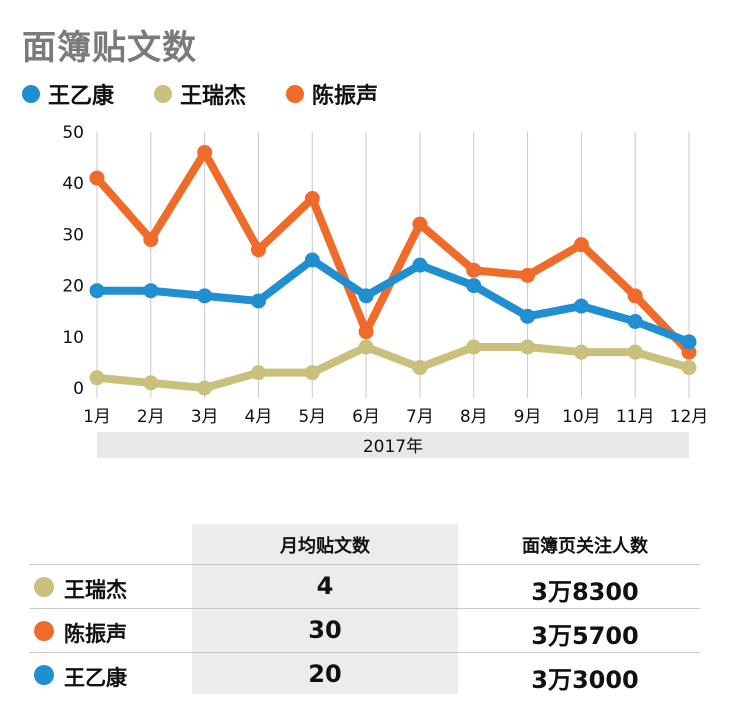 The height and width of the screenshot is (720, 753). Describe the element at coordinates (95, 678) in the screenshot. I see `row-name: 王乙康` at that location.